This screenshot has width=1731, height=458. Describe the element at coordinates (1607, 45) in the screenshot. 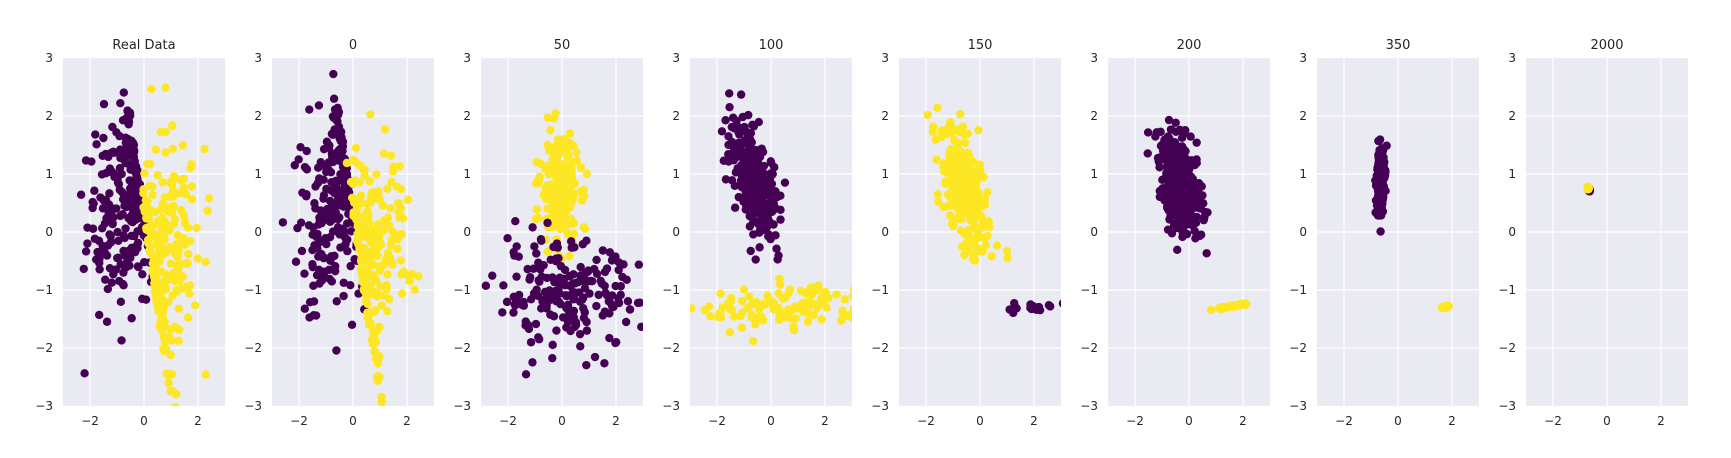

I see `subplot-title: 2000` at that location.